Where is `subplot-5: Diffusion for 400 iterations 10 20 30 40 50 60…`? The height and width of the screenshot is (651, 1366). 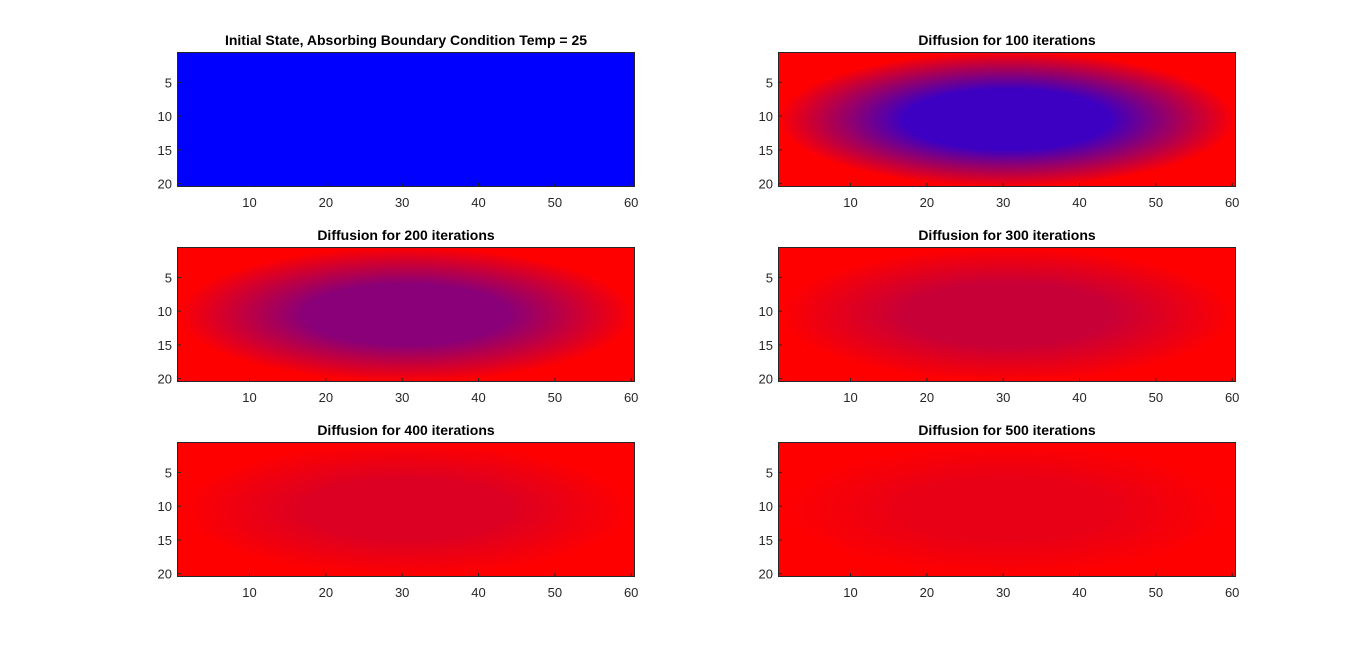
subplot-5: Diffusion for 400 iterations 10 20 30 40 50 60… is located at coordinates (398, 511).